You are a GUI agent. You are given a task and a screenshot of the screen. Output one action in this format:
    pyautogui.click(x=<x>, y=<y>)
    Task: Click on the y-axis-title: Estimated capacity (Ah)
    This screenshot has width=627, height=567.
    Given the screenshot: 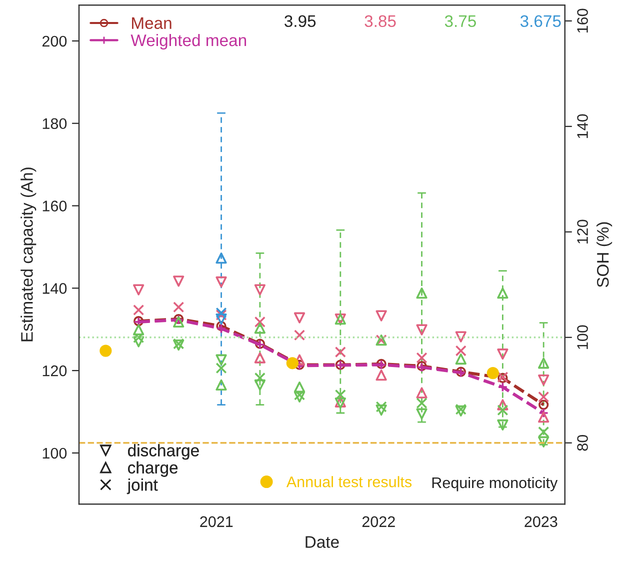 What is the action you would take?
    pyautogui.click(x=28, y=255)
    